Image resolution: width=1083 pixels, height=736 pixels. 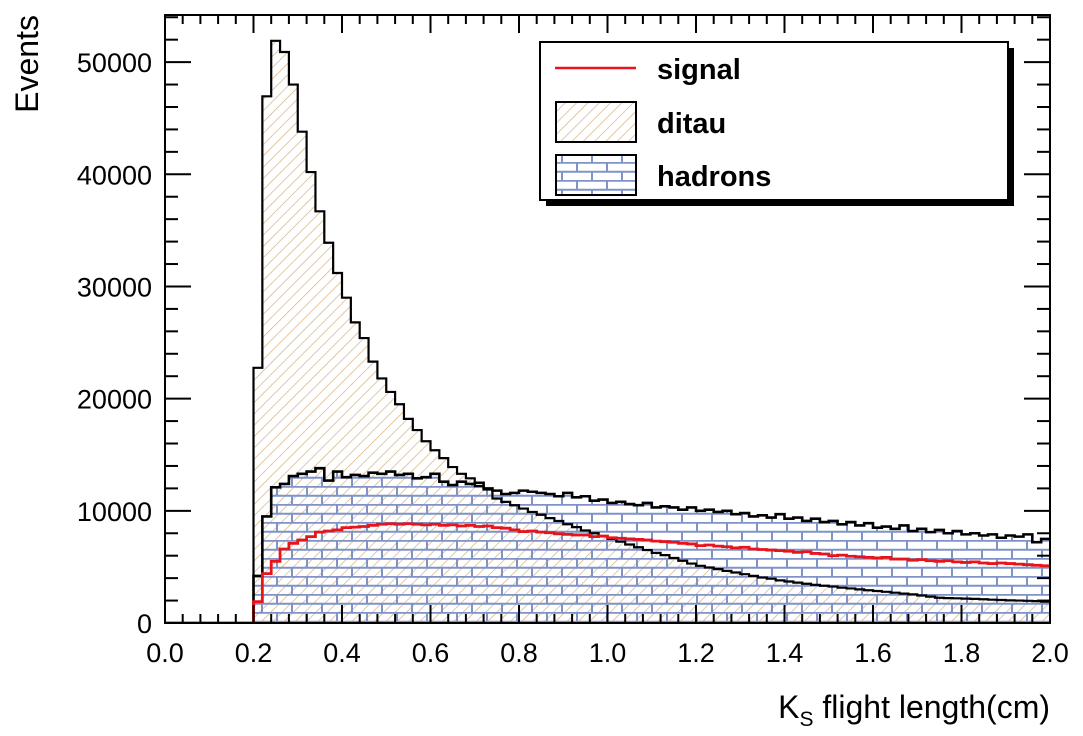 What do you see at coordinates (144, 624) in the screenshot?
I see `y-tick-label: 0` at bounding box center [144, 624].